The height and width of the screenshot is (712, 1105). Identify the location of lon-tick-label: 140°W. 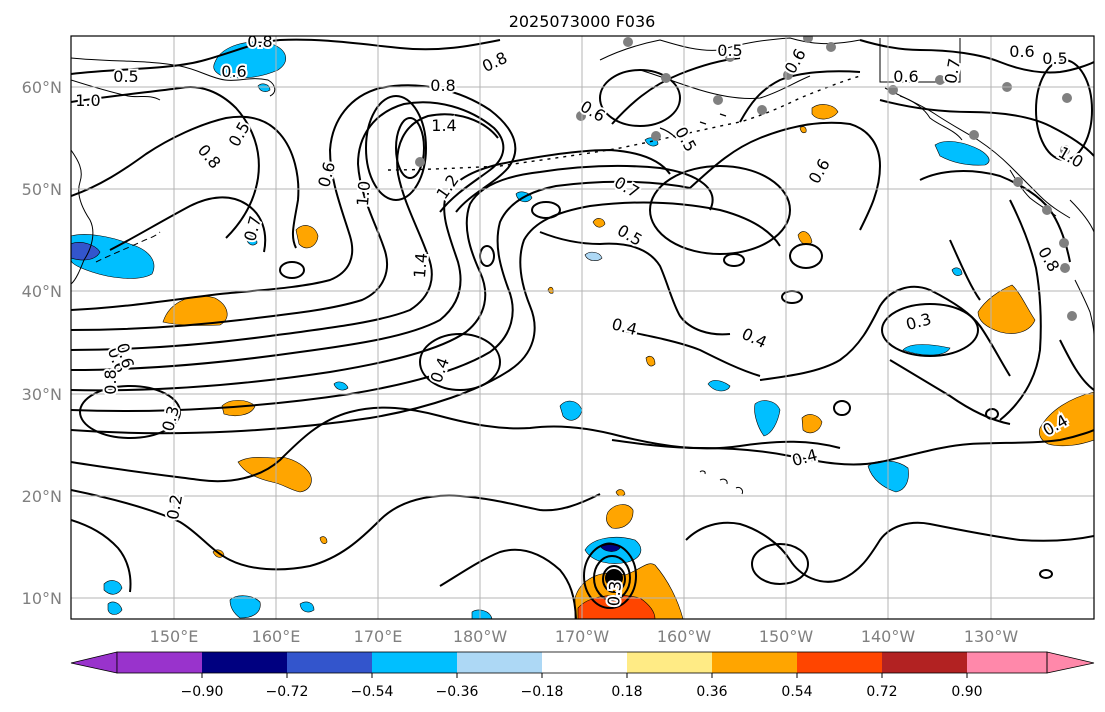
(888, 636).